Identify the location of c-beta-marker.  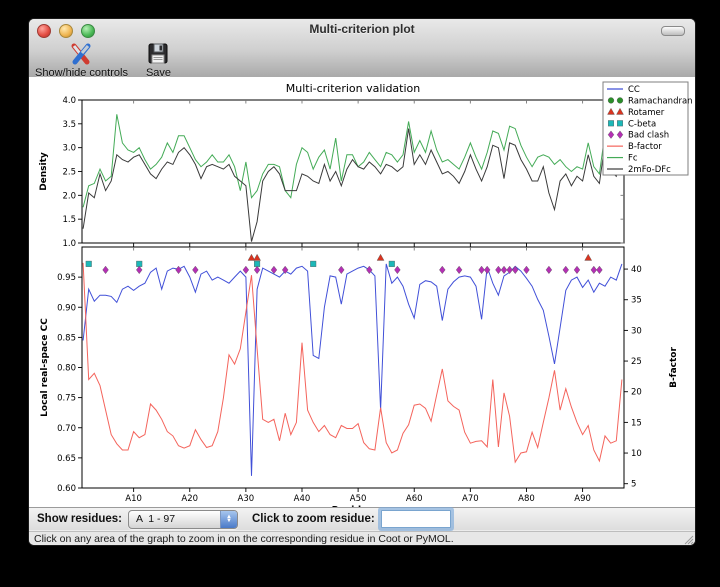
(391, 263).